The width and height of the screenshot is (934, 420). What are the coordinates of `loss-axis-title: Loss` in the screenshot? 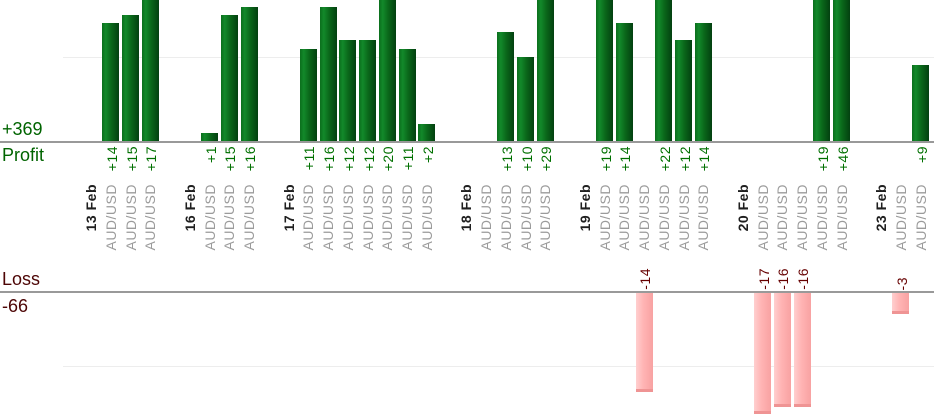 It's located at (21, 279).